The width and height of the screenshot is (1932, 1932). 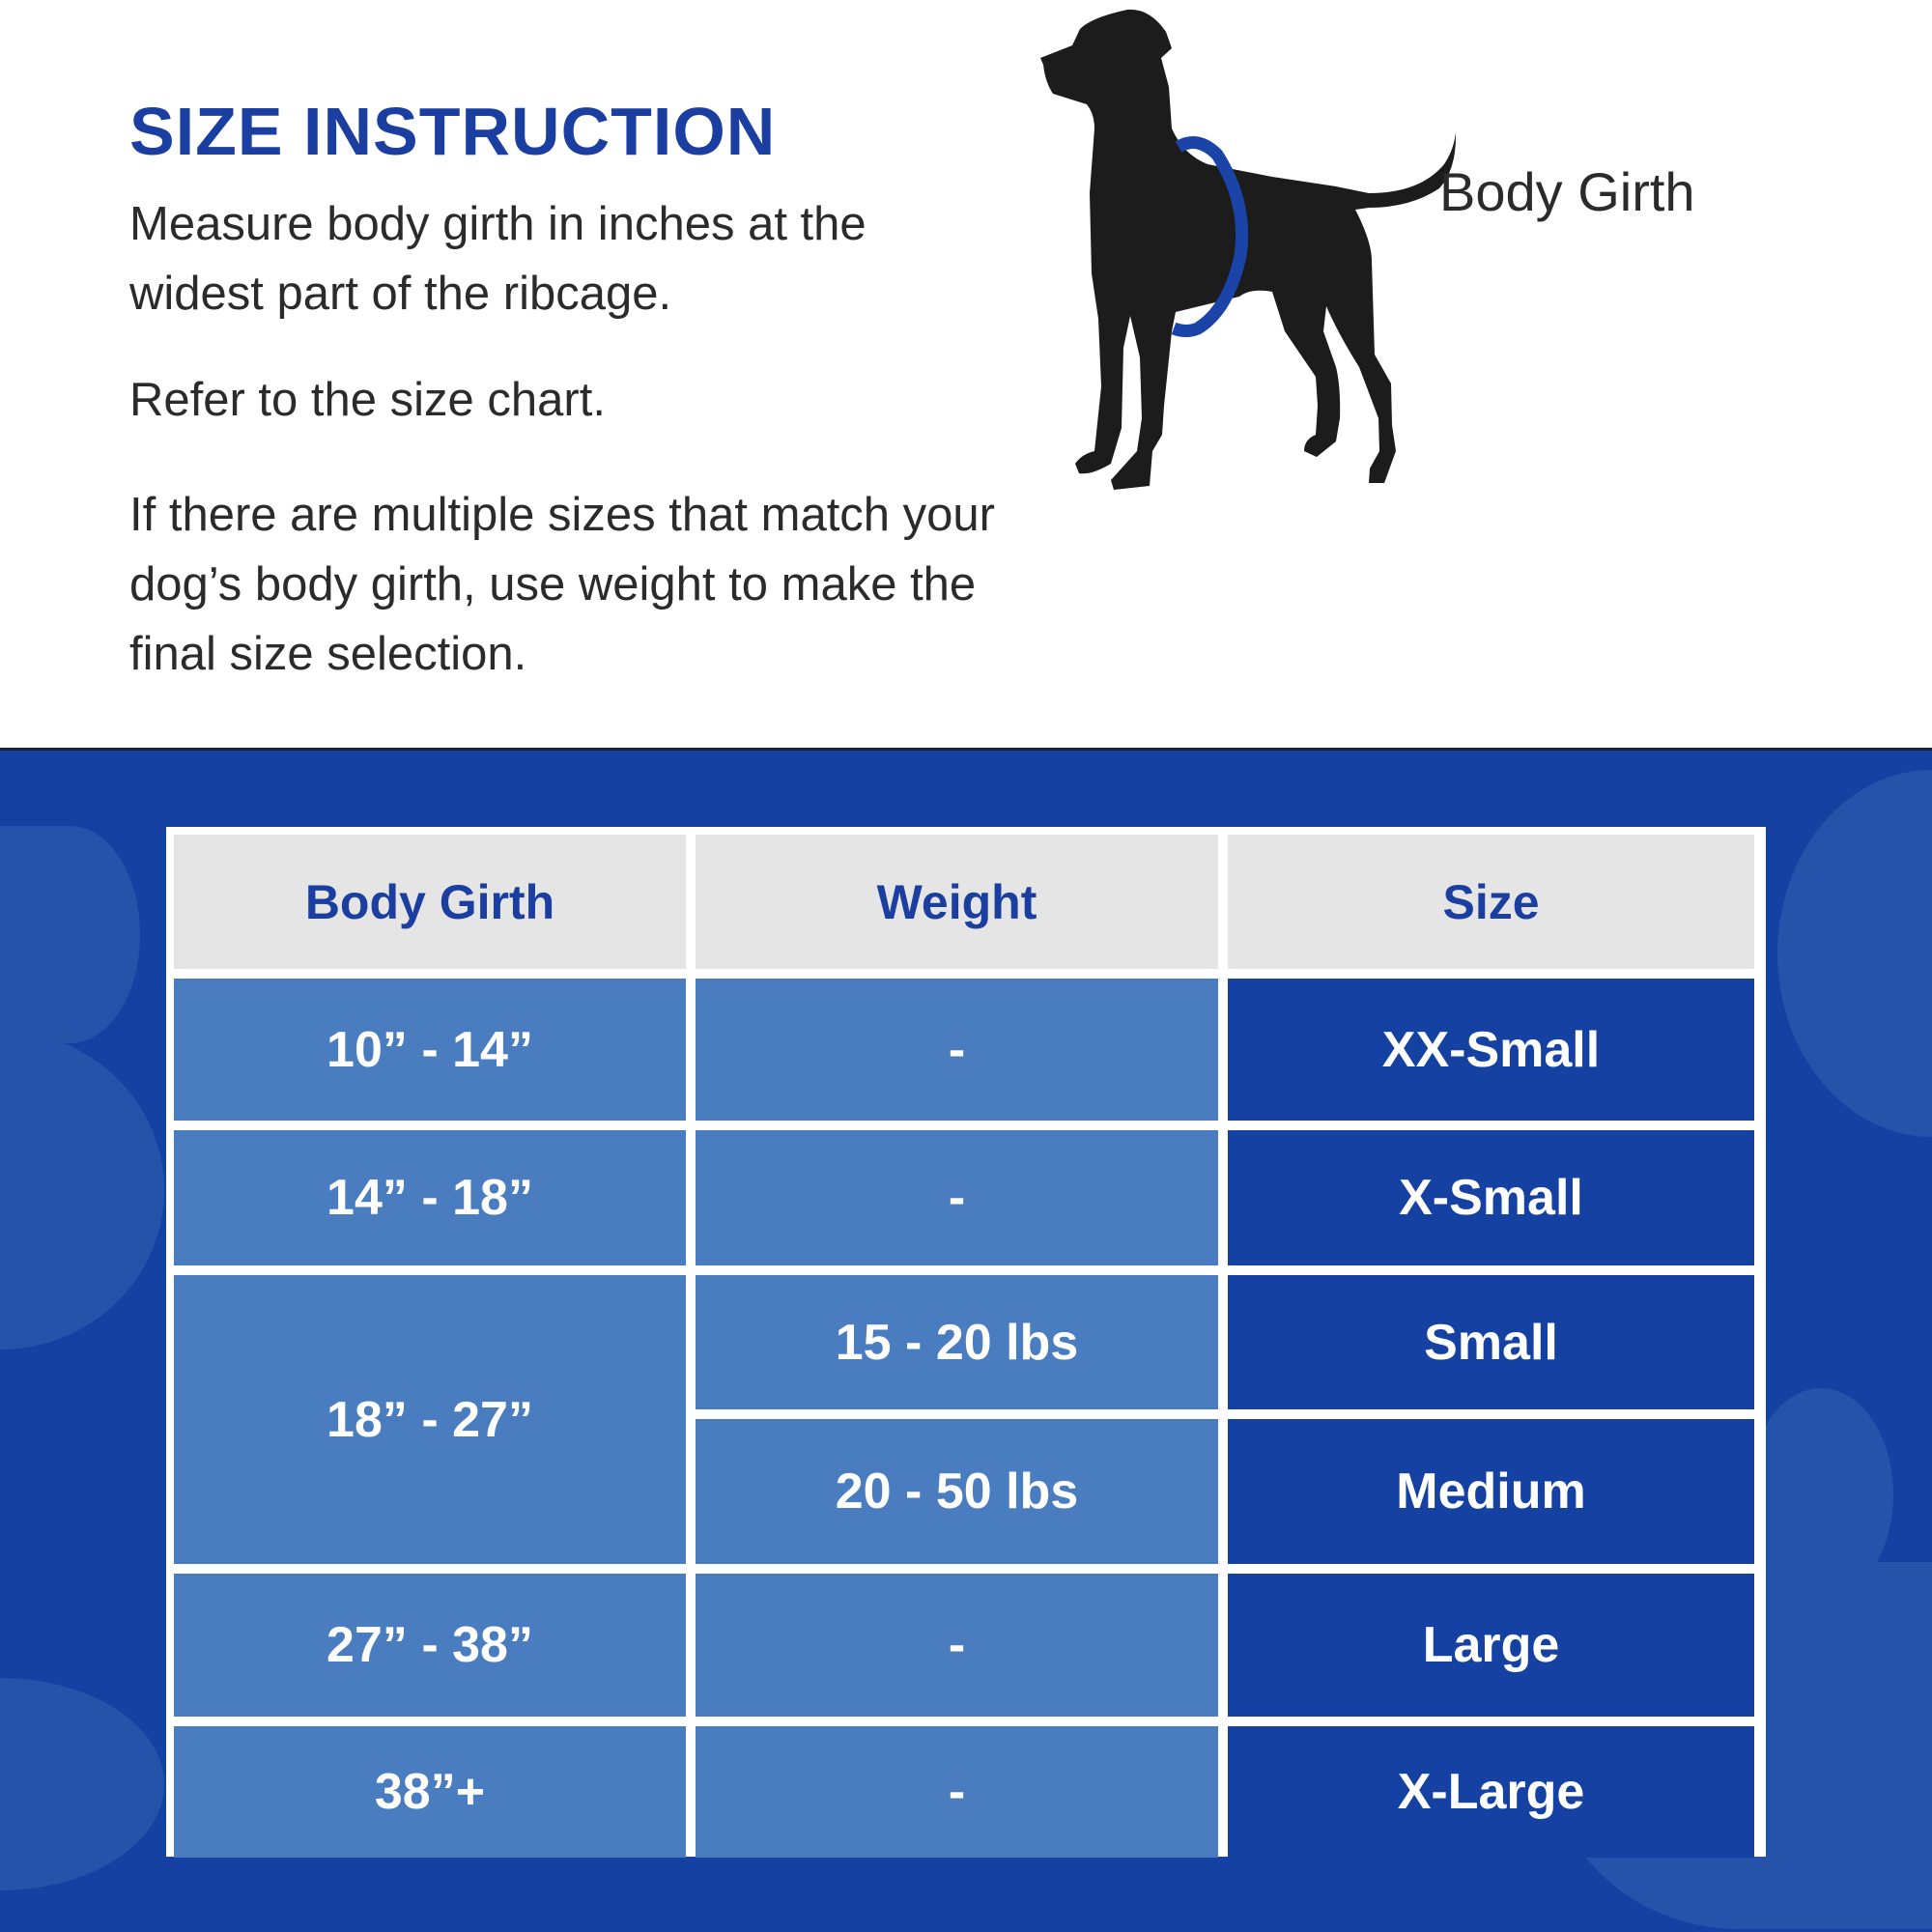 I want to click on header-size: Size, so click(x=1491, y=902).